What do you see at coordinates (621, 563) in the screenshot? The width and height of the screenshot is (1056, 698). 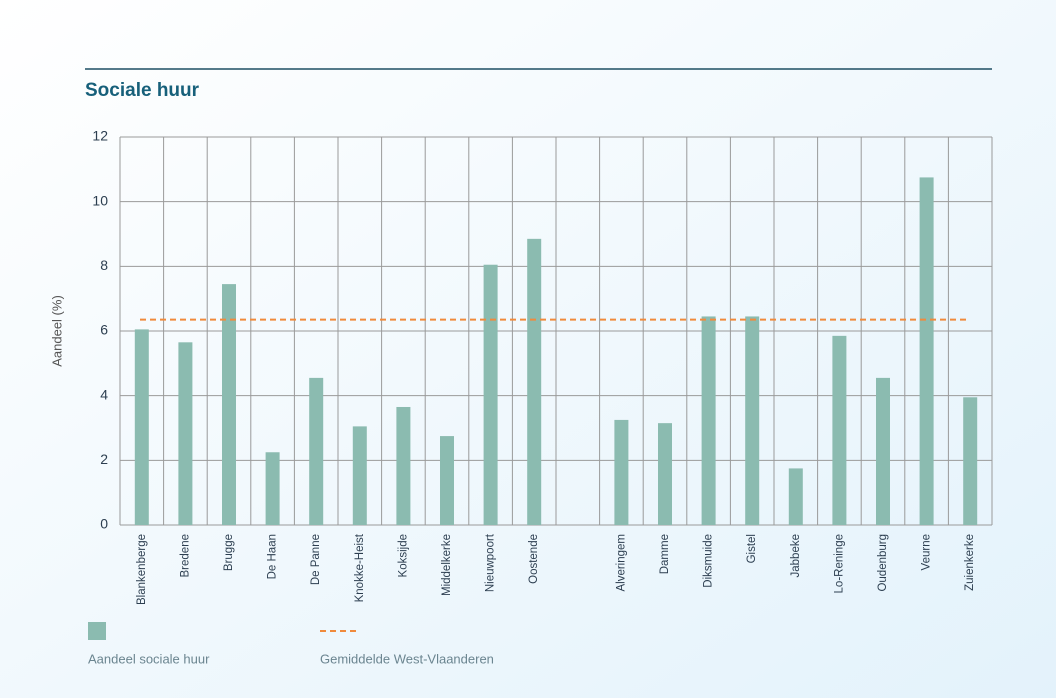 I see `x-tick-label: Alveringem` at bounding box center [621, 563].